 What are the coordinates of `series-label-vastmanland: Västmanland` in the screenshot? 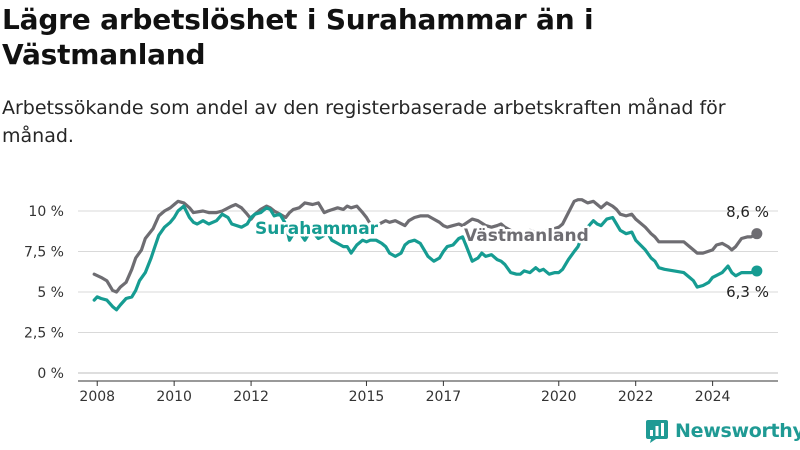 It's located at (526, 236).